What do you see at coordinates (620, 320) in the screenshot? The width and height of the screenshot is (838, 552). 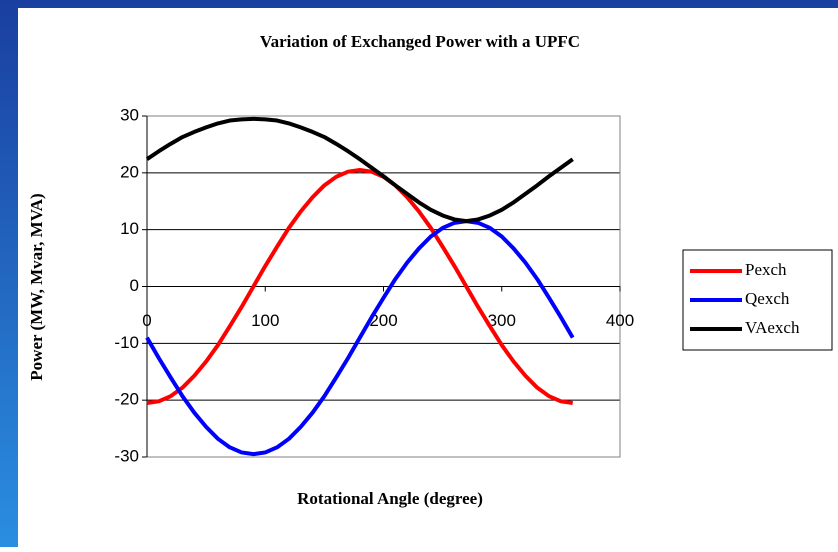 I see `x-tick-label: 400` at bounding box center [620, 320].